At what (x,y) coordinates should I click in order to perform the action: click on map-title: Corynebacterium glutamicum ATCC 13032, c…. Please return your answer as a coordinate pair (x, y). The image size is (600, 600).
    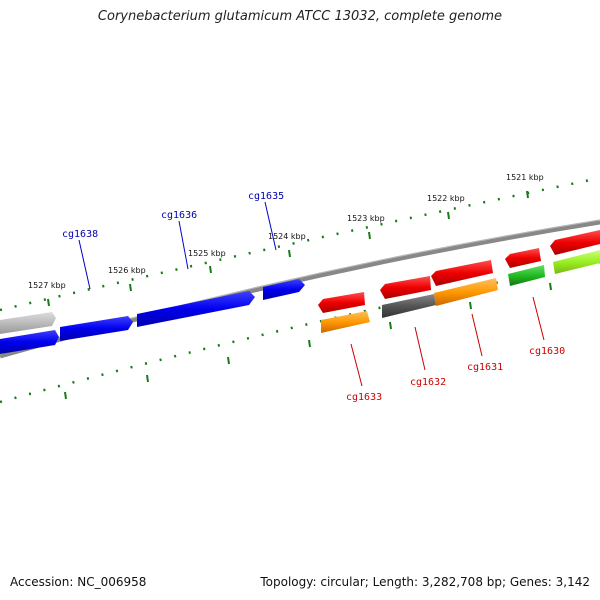
    Looking at the image, I should click on (300, 16).